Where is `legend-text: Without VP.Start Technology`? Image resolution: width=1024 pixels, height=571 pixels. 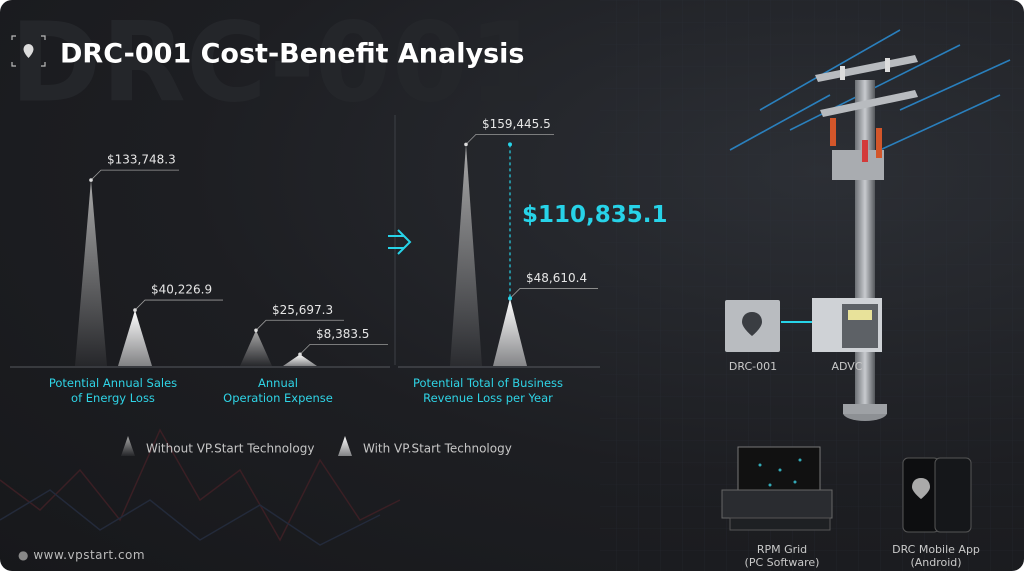 legend-text: Without VP.Start Technology is located at coordinates (230, 449).